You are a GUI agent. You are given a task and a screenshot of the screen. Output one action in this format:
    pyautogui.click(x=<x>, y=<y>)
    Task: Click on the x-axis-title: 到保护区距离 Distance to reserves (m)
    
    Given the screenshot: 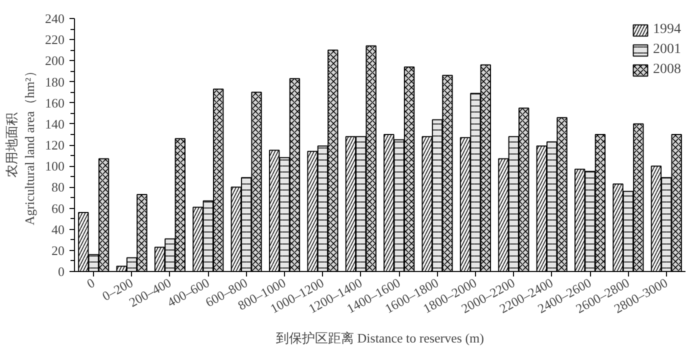 What is the action you would take?
    pyautogui.click(x=380, y=338)
    